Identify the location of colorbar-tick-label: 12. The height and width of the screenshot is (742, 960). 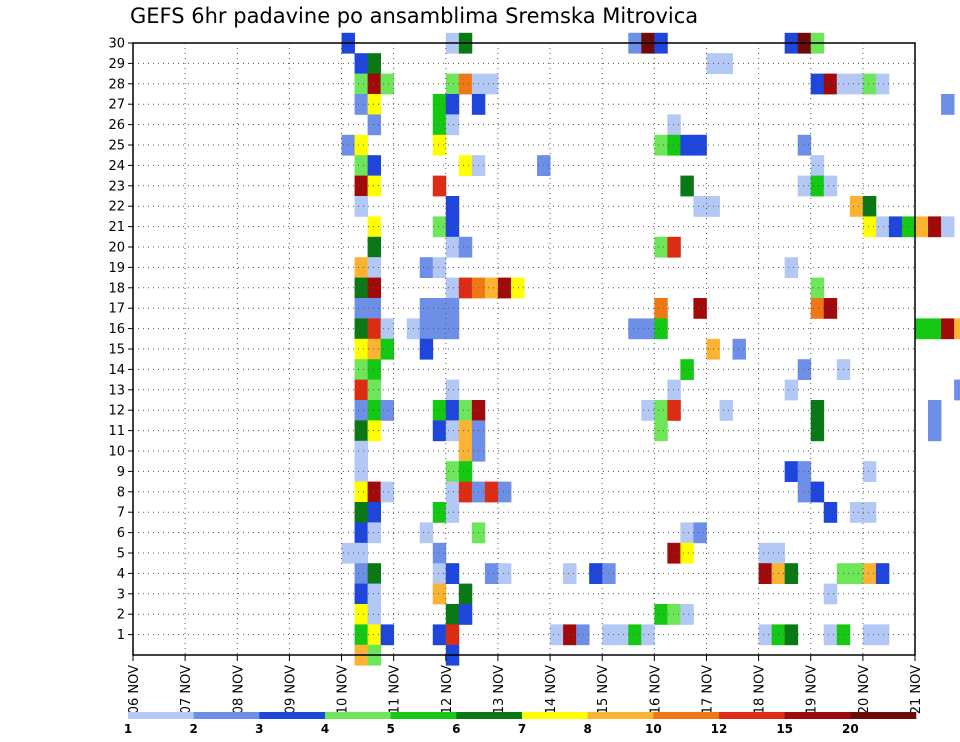
(719, 729).